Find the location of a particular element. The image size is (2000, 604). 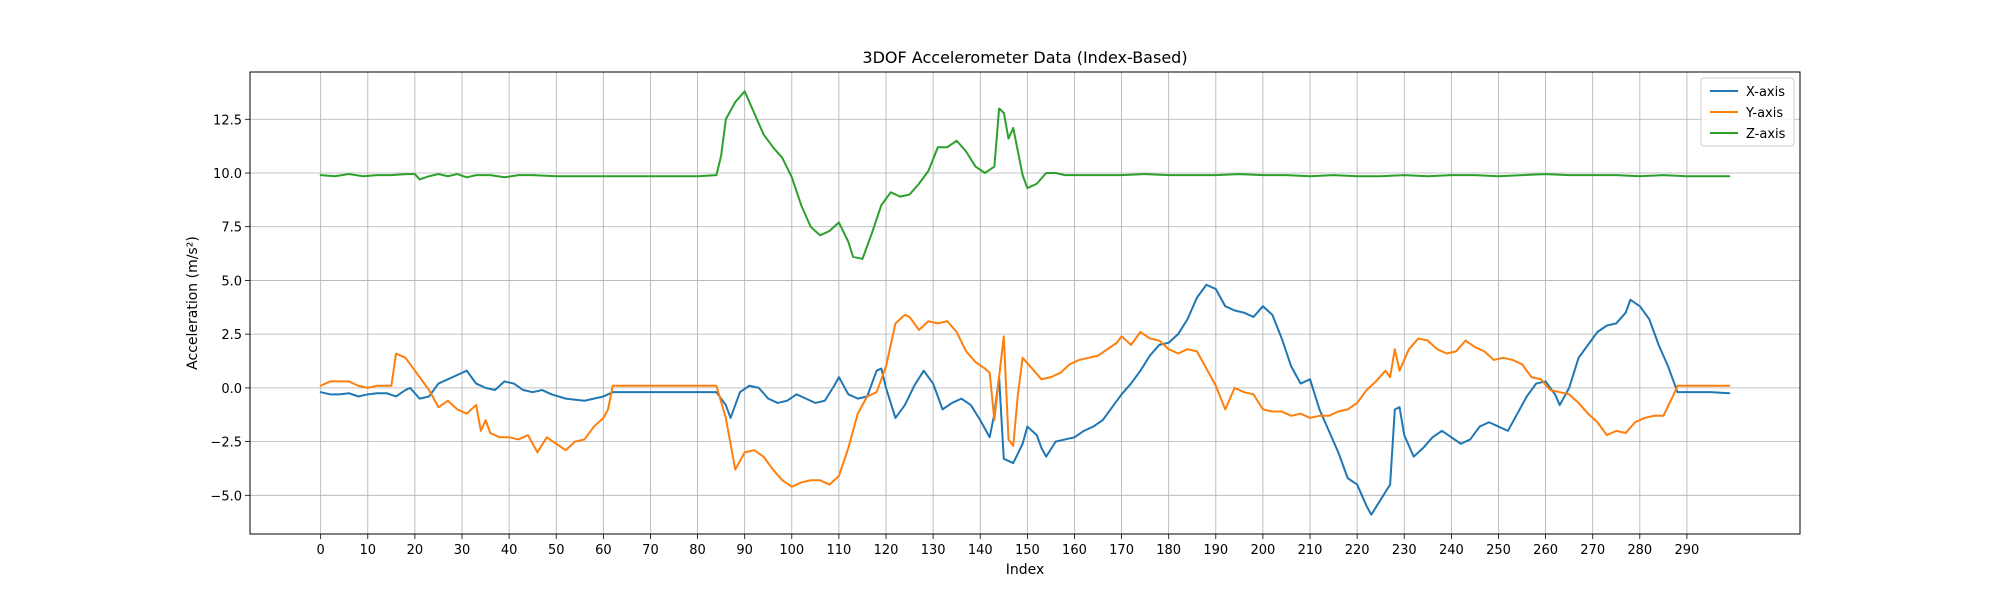

x-tick-label: 110 is located at coordinates (838, 550).